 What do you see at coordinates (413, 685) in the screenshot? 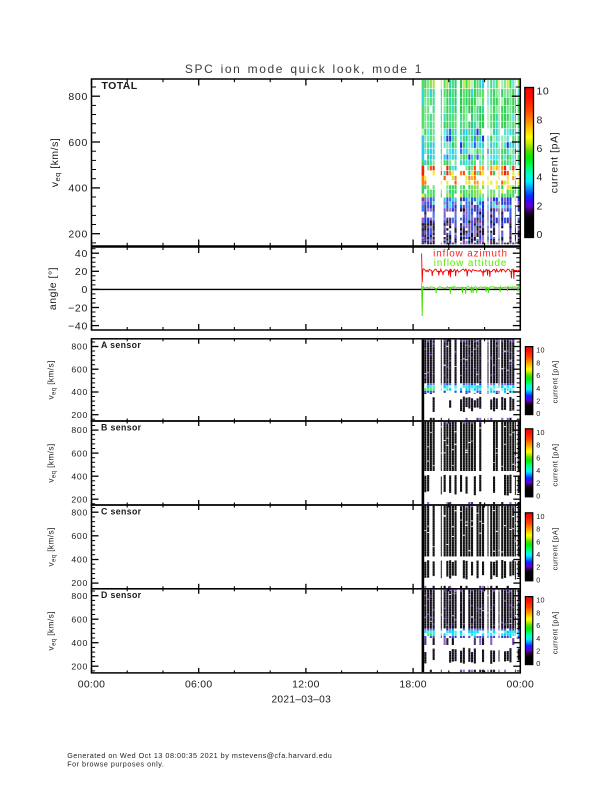
I see `svg-text: 18:00` at bounding box center [413, 685].